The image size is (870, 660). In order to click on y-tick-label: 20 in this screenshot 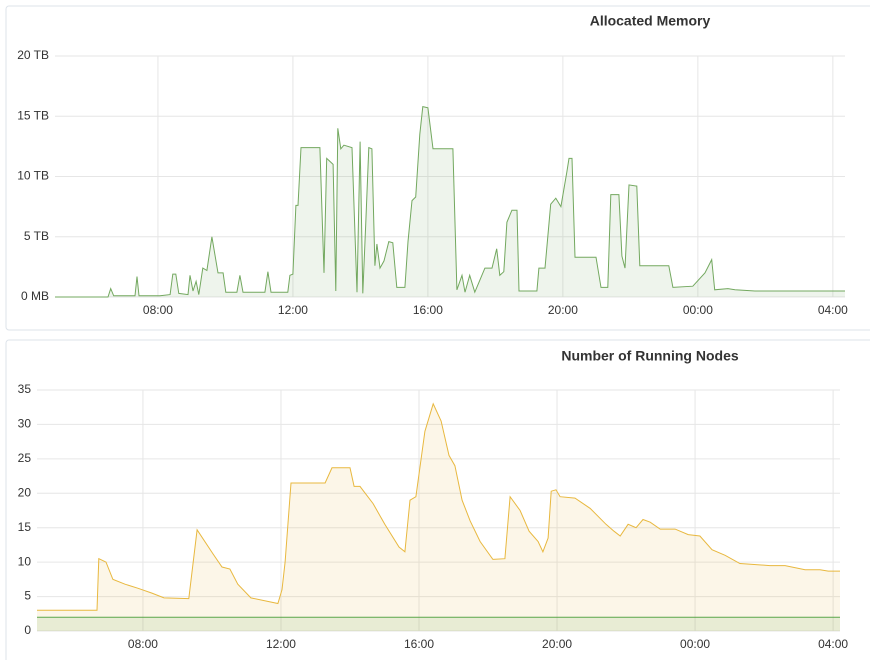, I will do `click(25, 492)`.